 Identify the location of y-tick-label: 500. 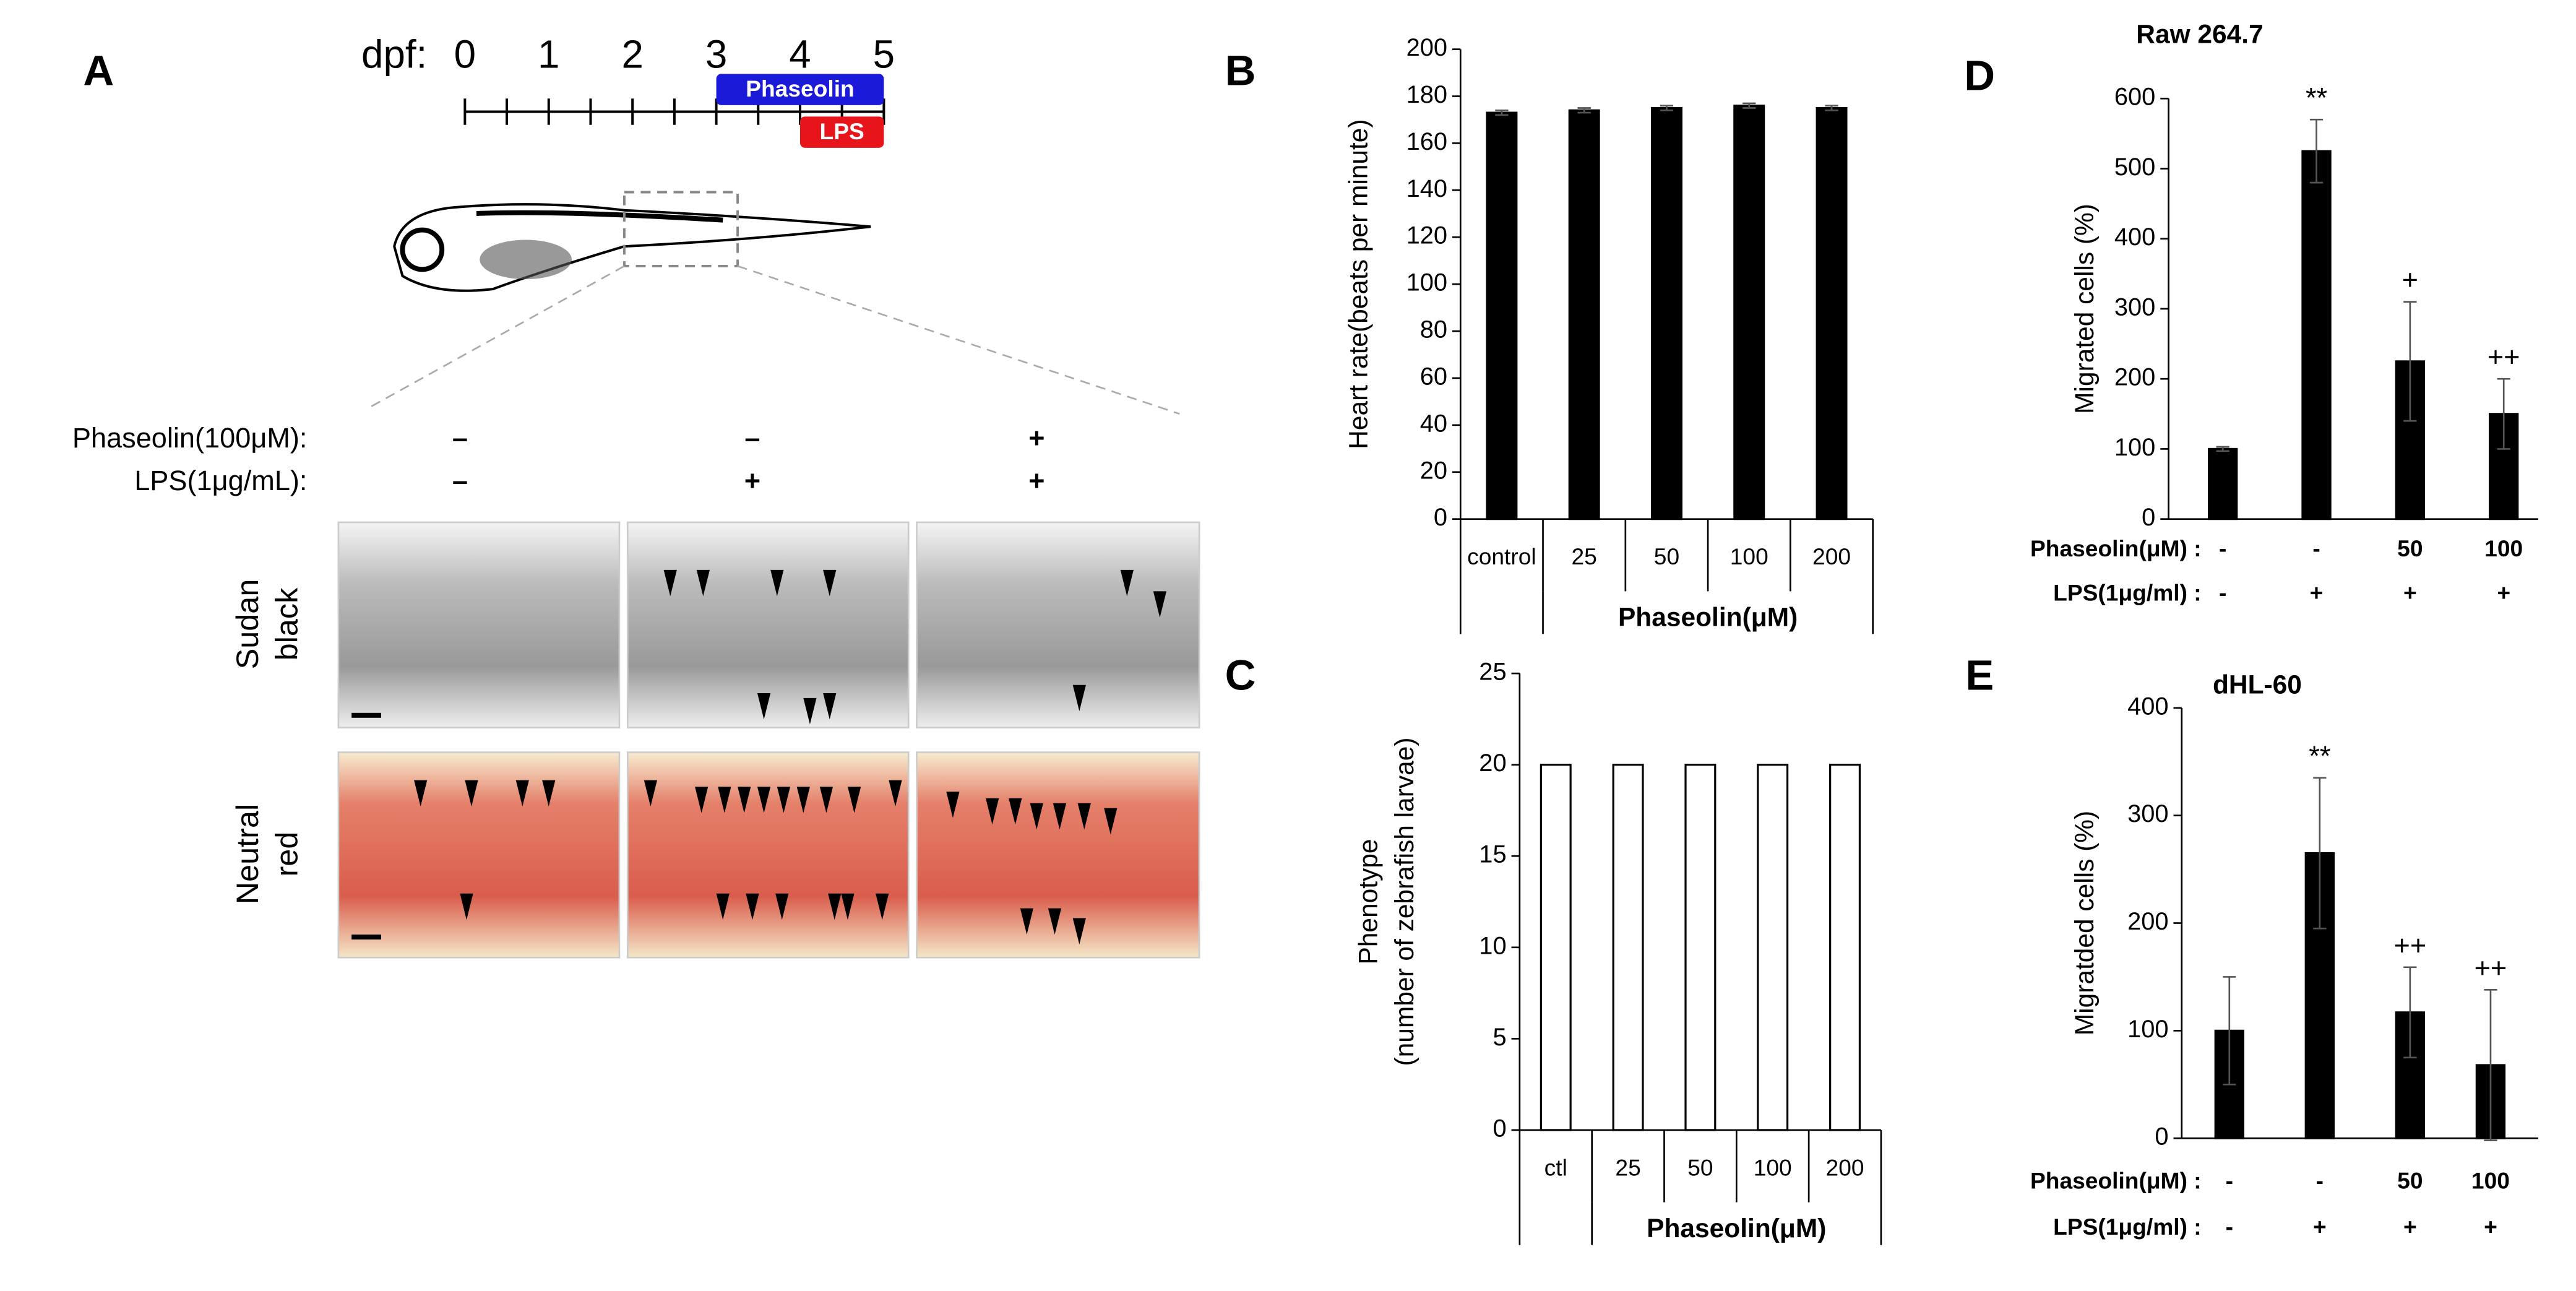
(2134, 167).